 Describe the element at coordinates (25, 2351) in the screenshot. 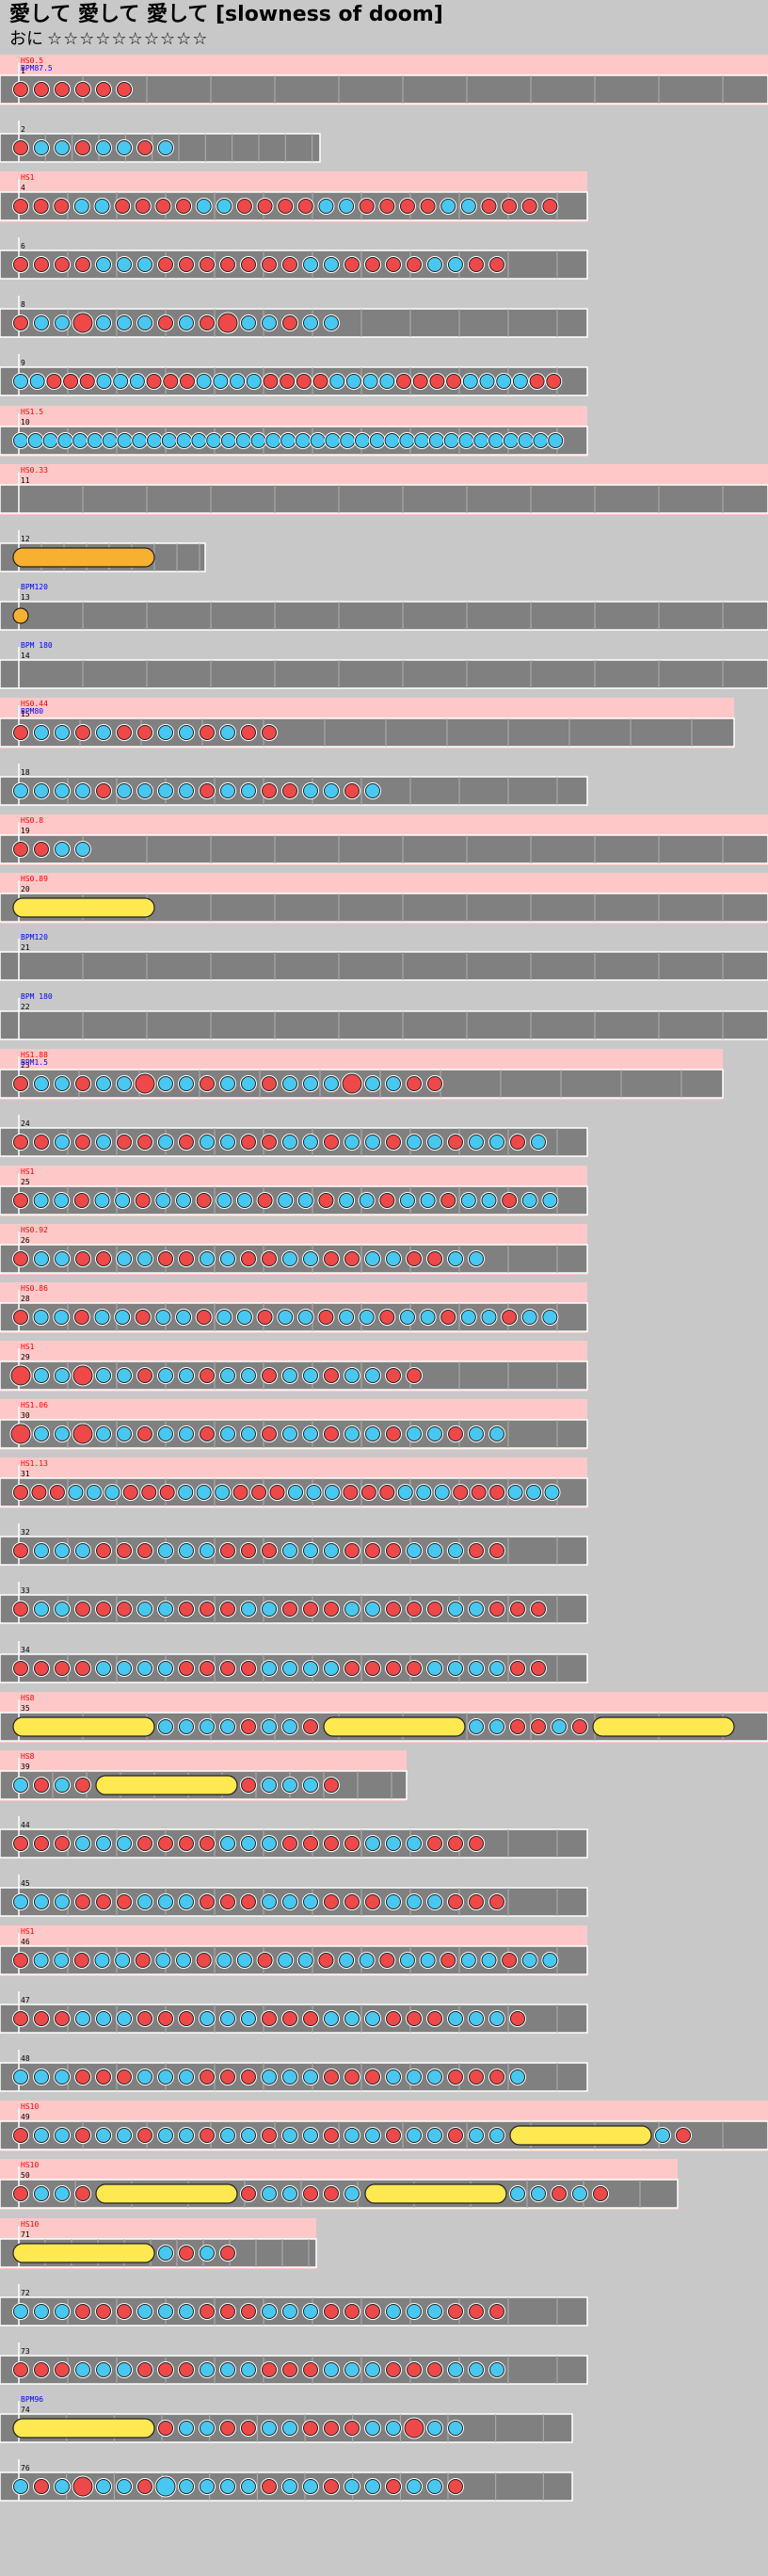

I see `measure-number: 73` at that location.